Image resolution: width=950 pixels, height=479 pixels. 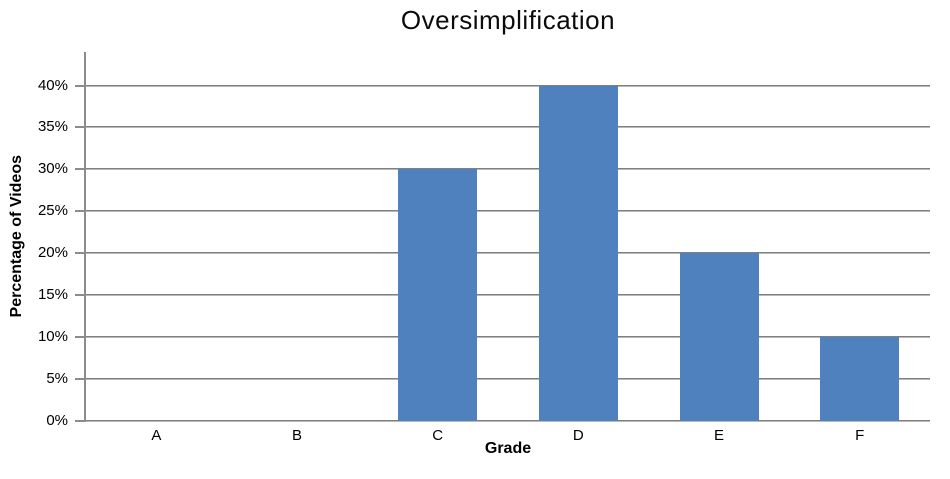 I want to click on y-tick-labels: 0% 5% 10% 15% 20% 25% 30% 35% 40%, so click(x=34, y=240).